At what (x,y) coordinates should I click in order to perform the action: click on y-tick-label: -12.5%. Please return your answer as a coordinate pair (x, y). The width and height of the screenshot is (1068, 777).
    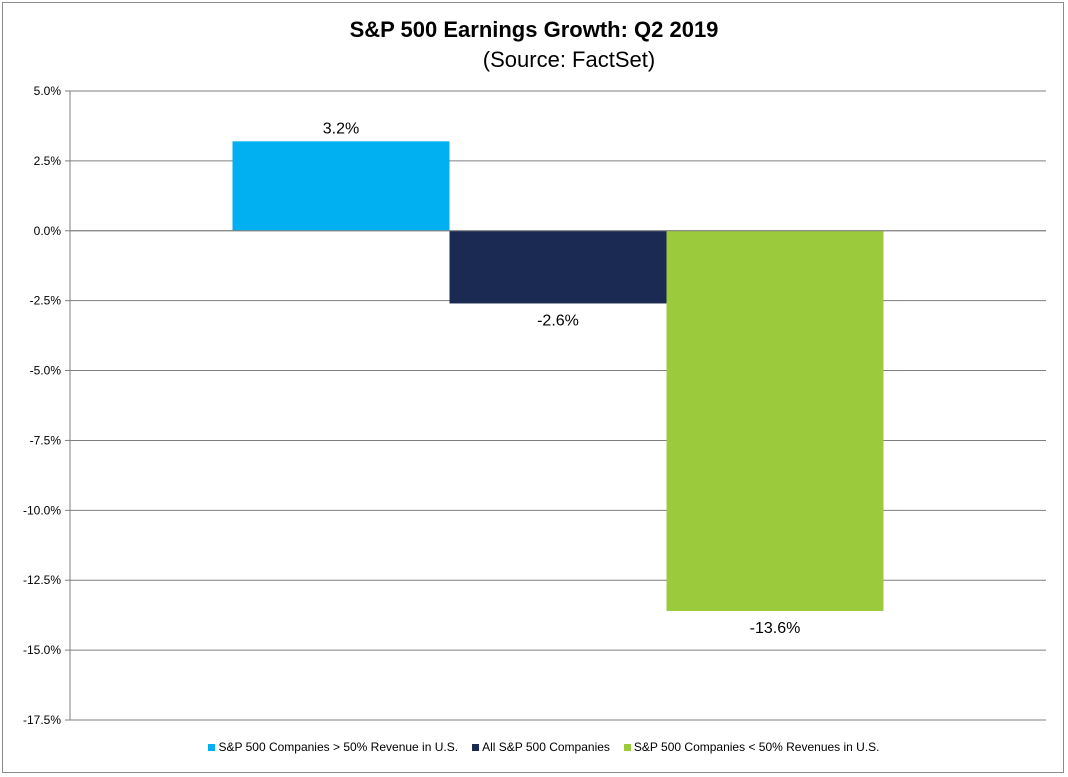
    Looking at the image, I should click on (42, 580).